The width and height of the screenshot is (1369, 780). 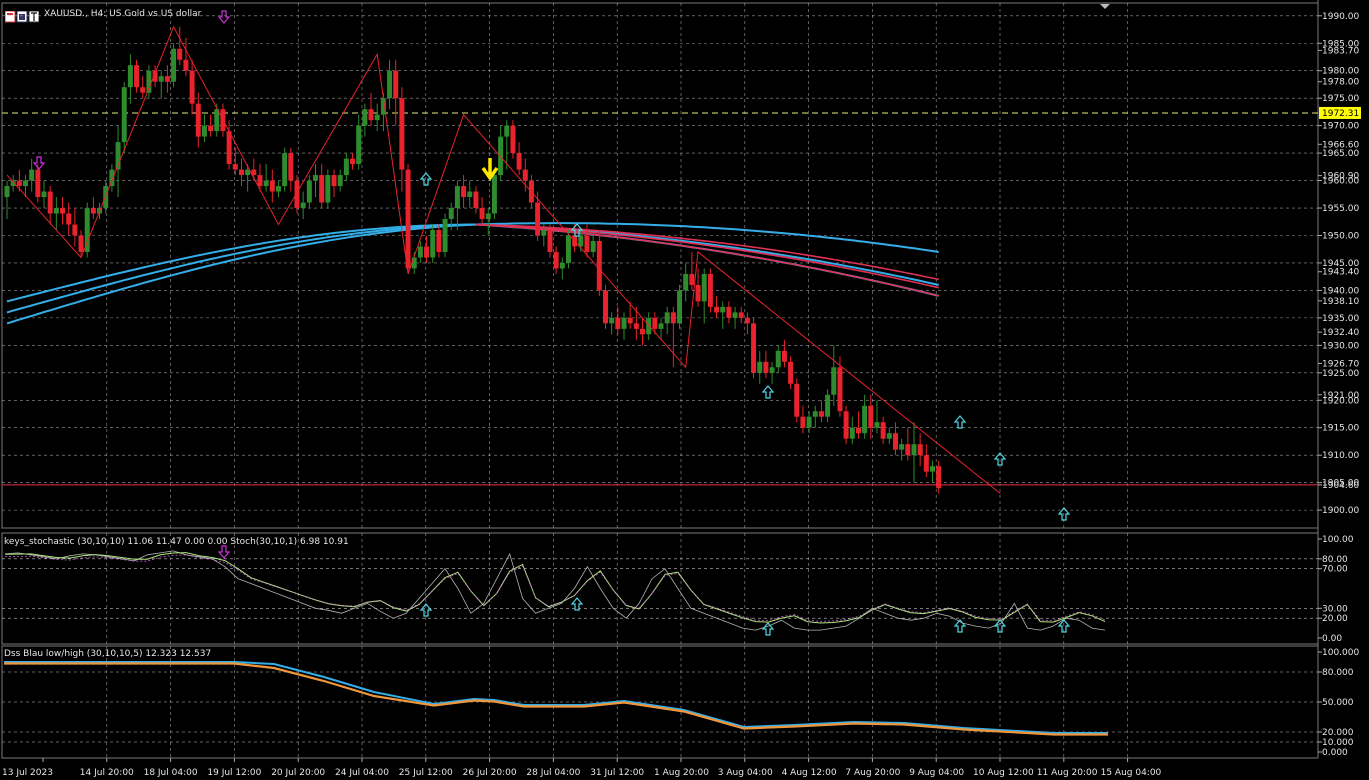 What do you see at coordinates (1335, 570) in the screenshot?
I see `stoch-axis-label: 70.00` at bounding box center [1335, 570].